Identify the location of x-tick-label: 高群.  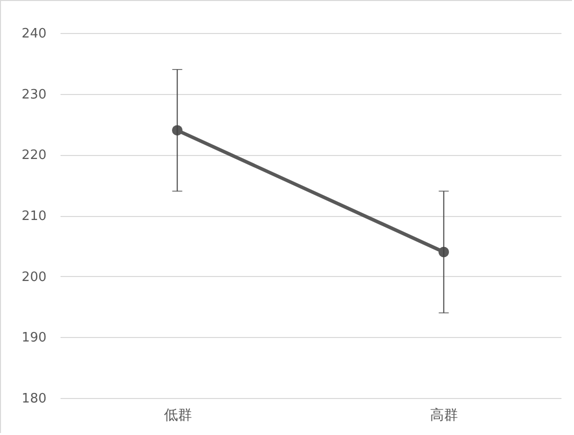
(444, 416).